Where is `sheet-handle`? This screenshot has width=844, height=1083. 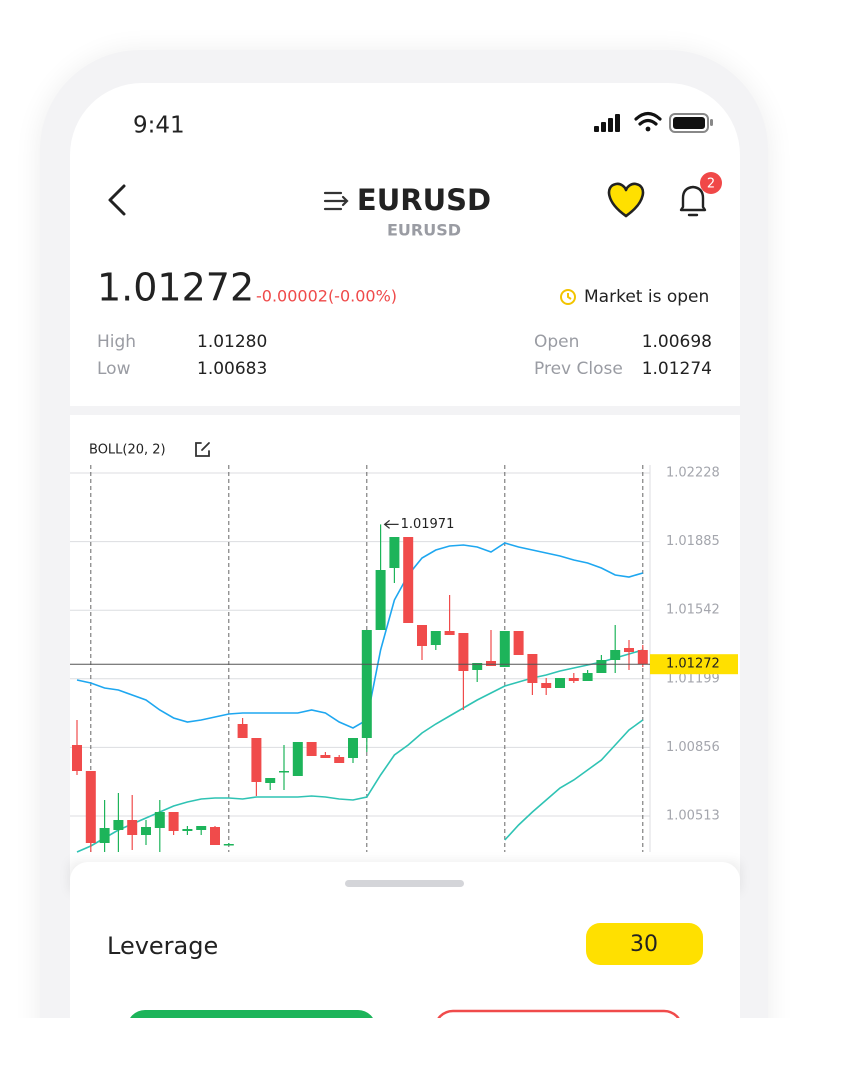
sheet-handle is located at coordinates (404, 883).